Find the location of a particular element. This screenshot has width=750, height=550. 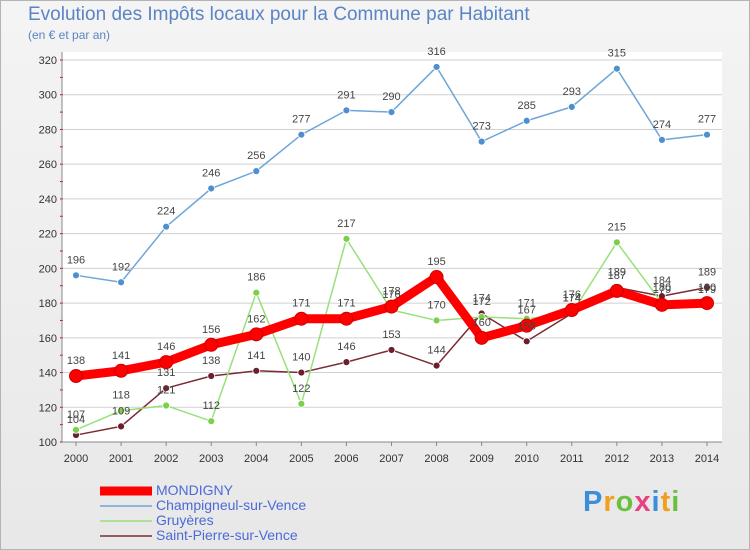

legend-label-gruyeres: Gruyères is located at coordinates (185, 520).